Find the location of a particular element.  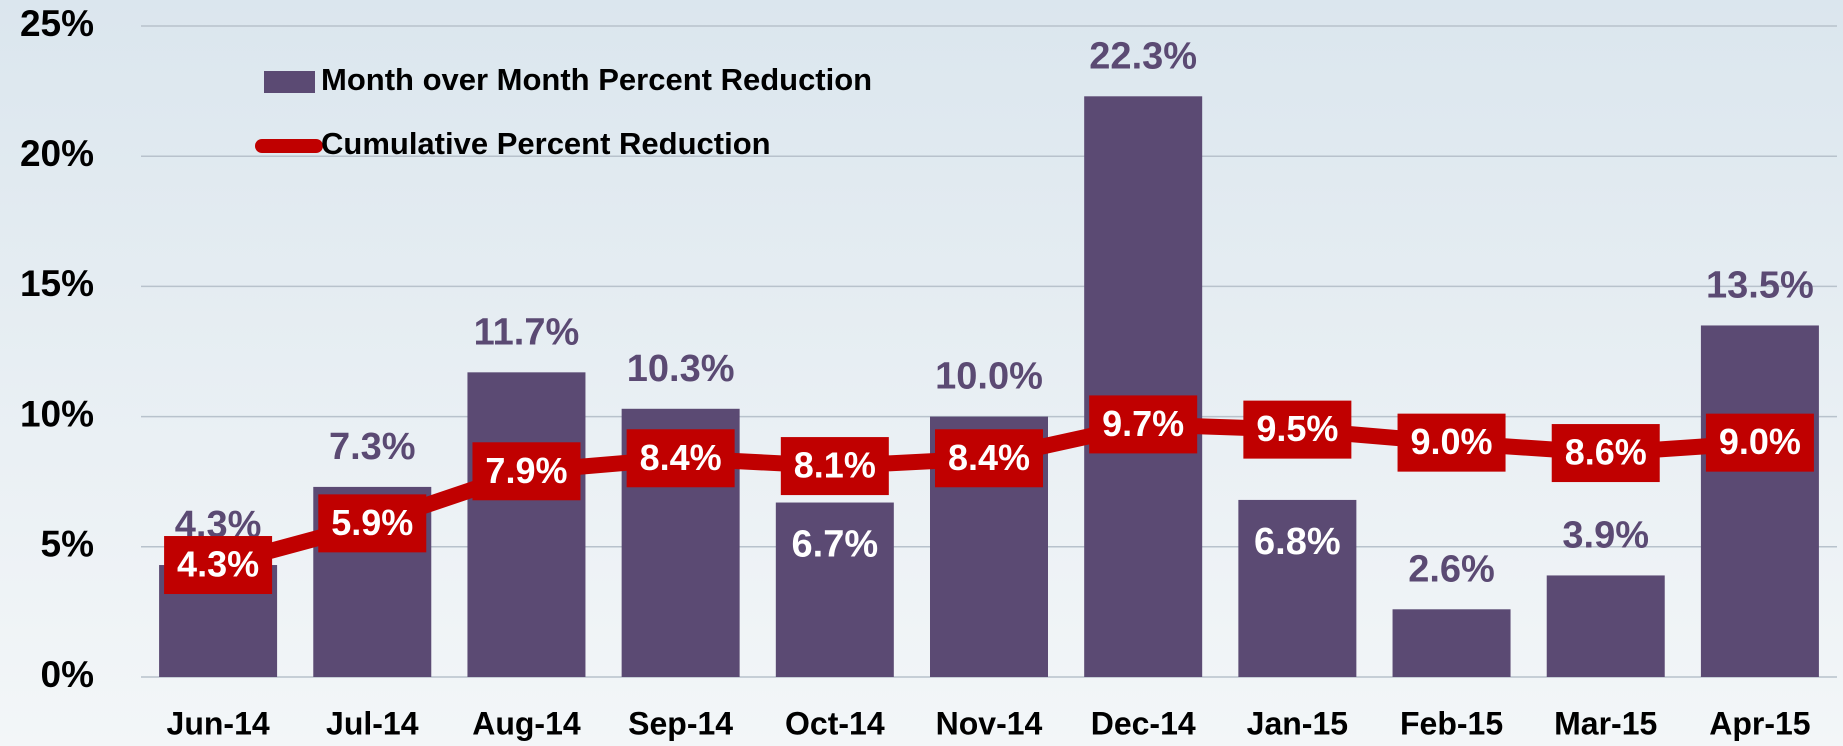

bar-value-label: 2.6% is located at coordinates (1451, 569).